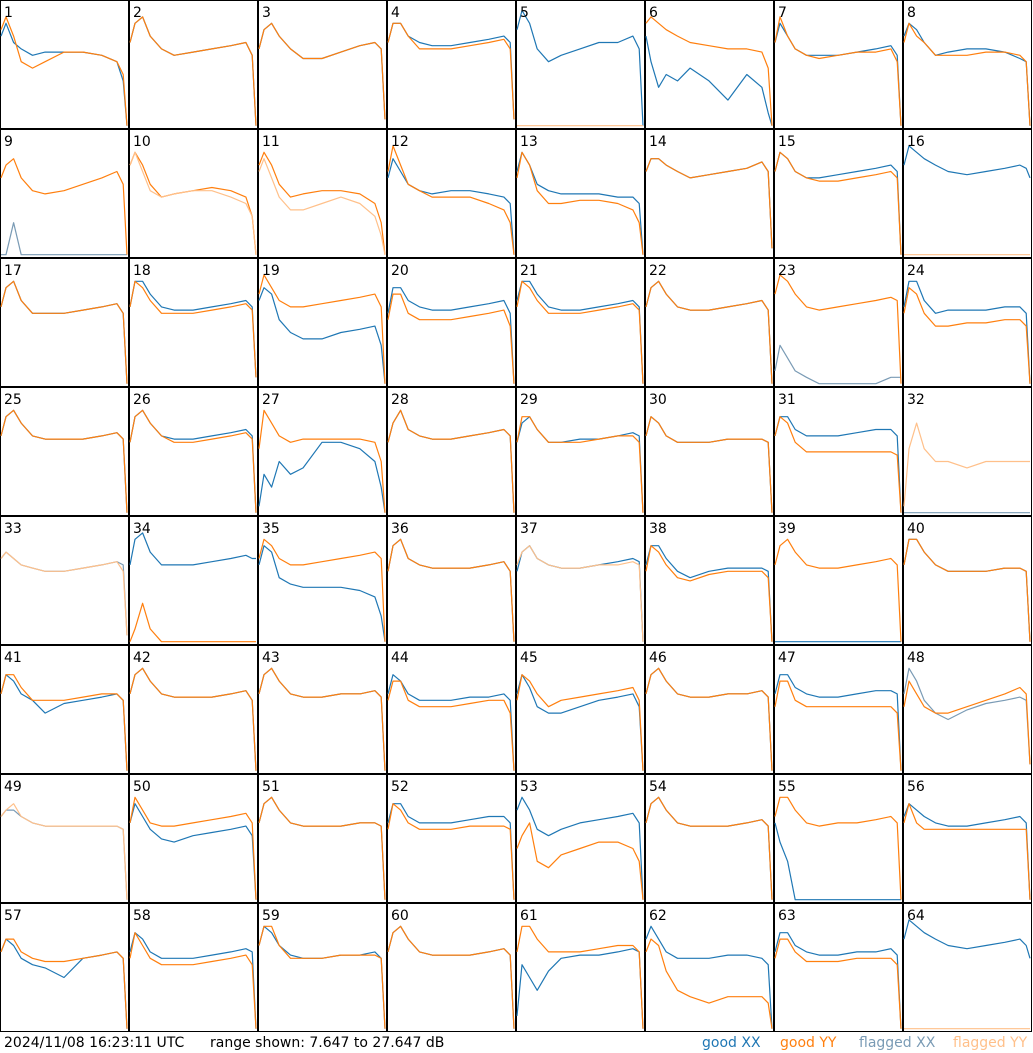  I want to click on panel-number: 27, so click(271, 400).